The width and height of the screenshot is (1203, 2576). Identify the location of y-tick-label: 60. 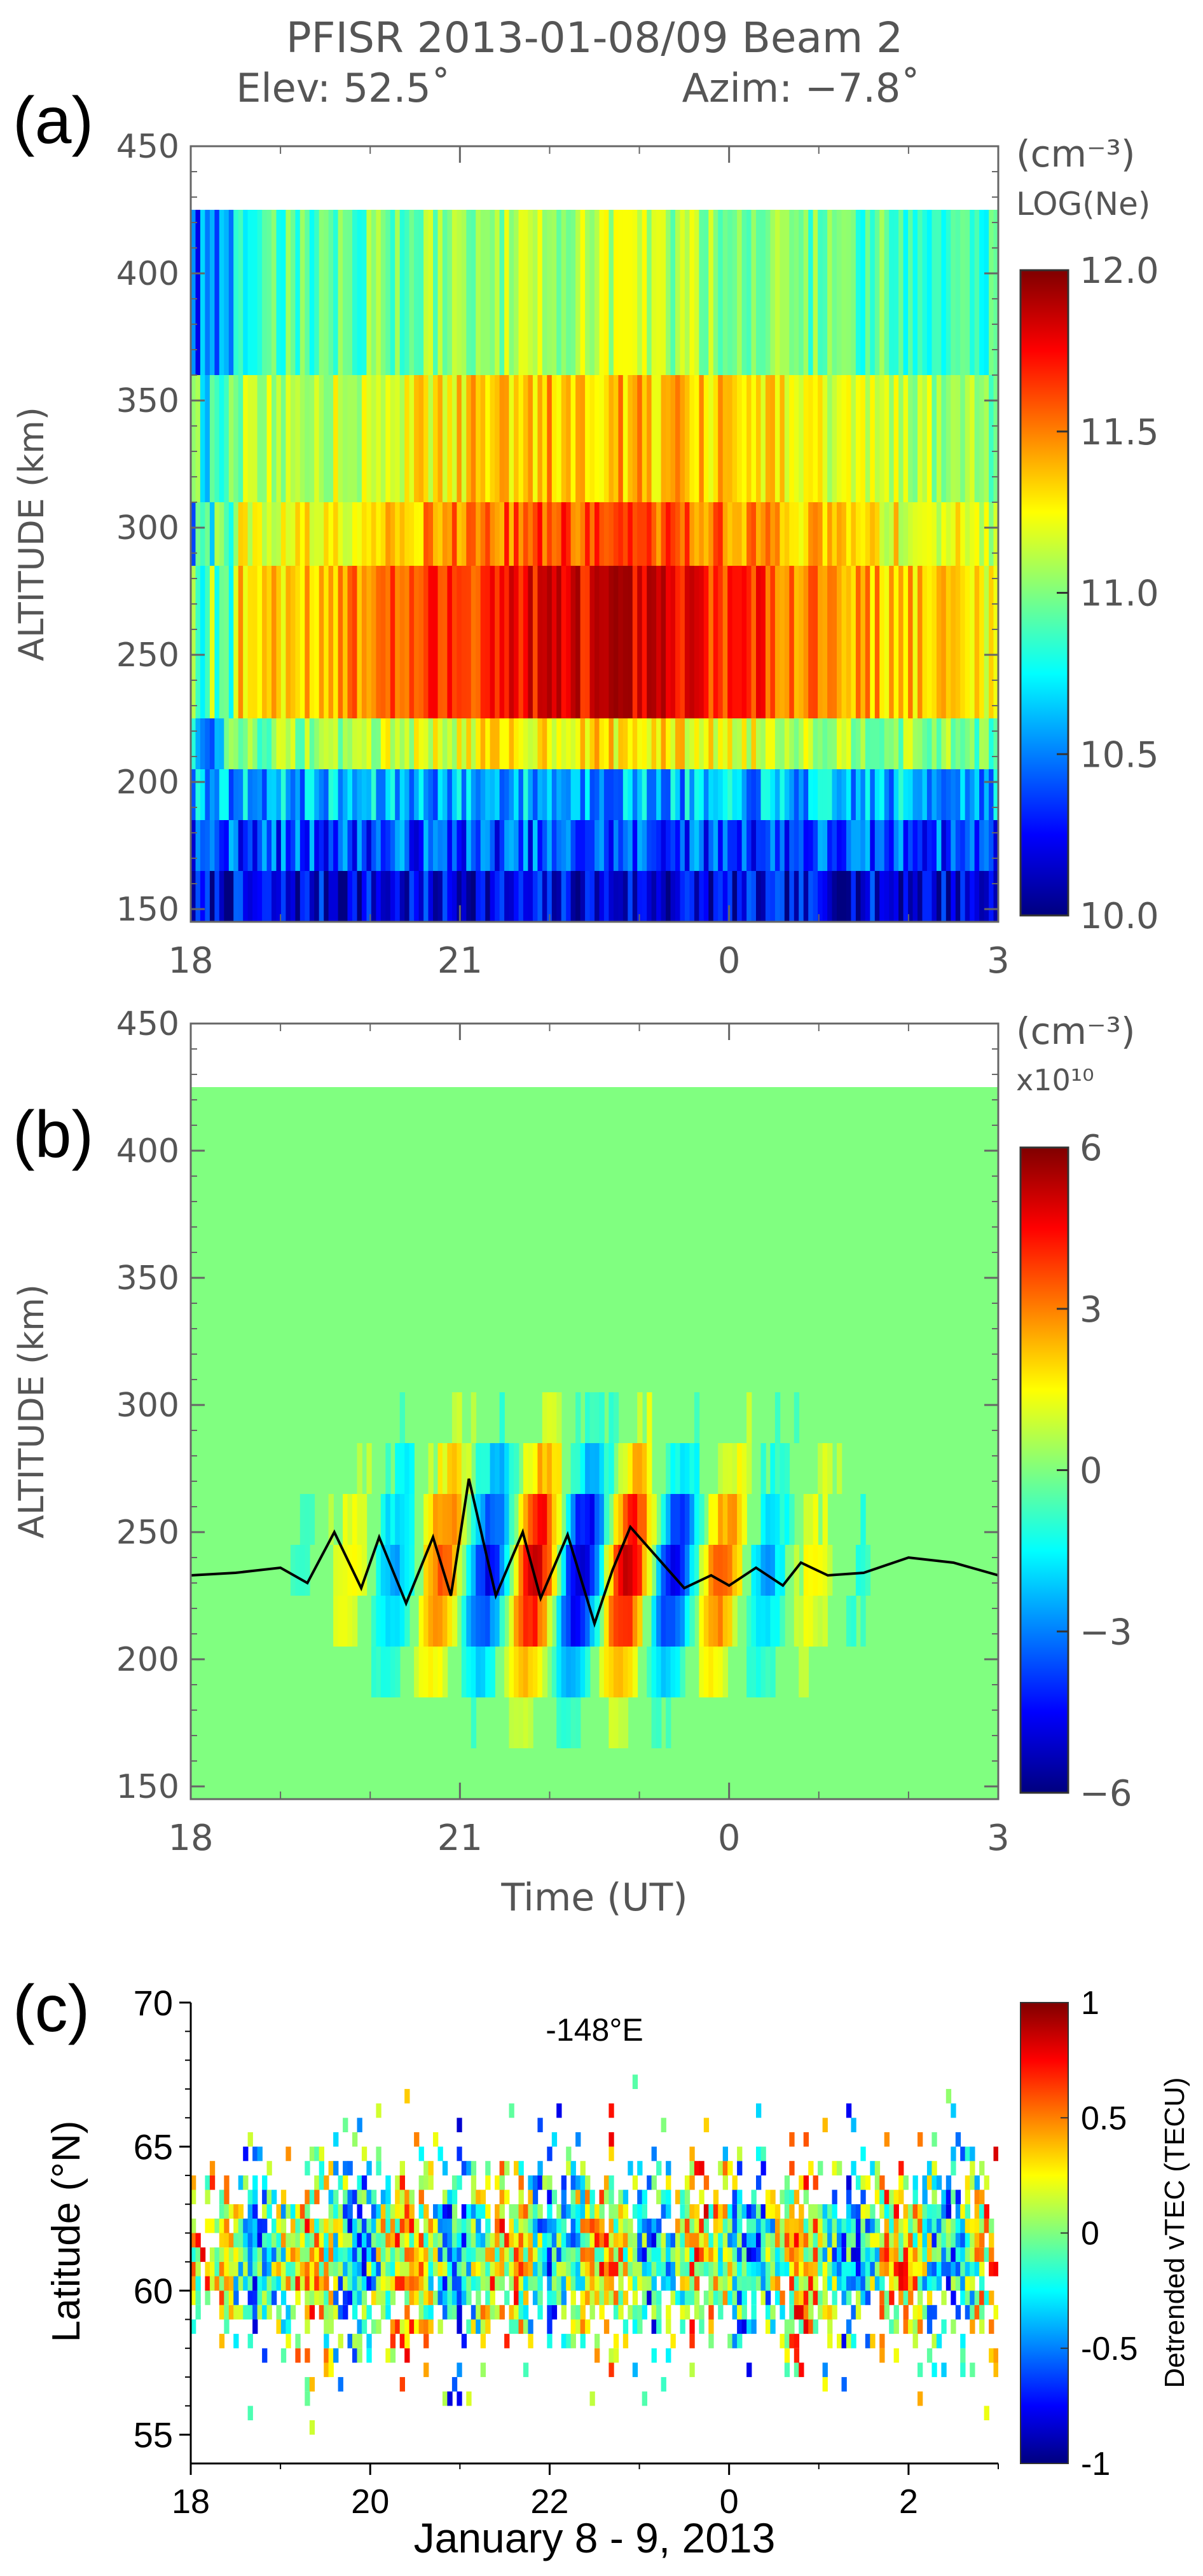
(153, 2291).